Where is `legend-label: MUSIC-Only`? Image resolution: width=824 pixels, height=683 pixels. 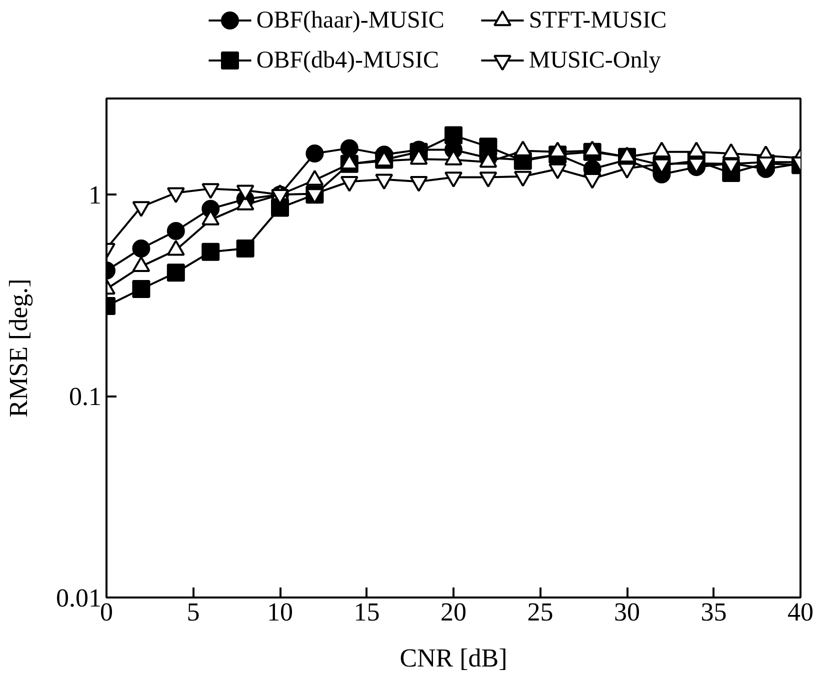 legend-label: MUSIC-Only is located at coordinates (594, 61).